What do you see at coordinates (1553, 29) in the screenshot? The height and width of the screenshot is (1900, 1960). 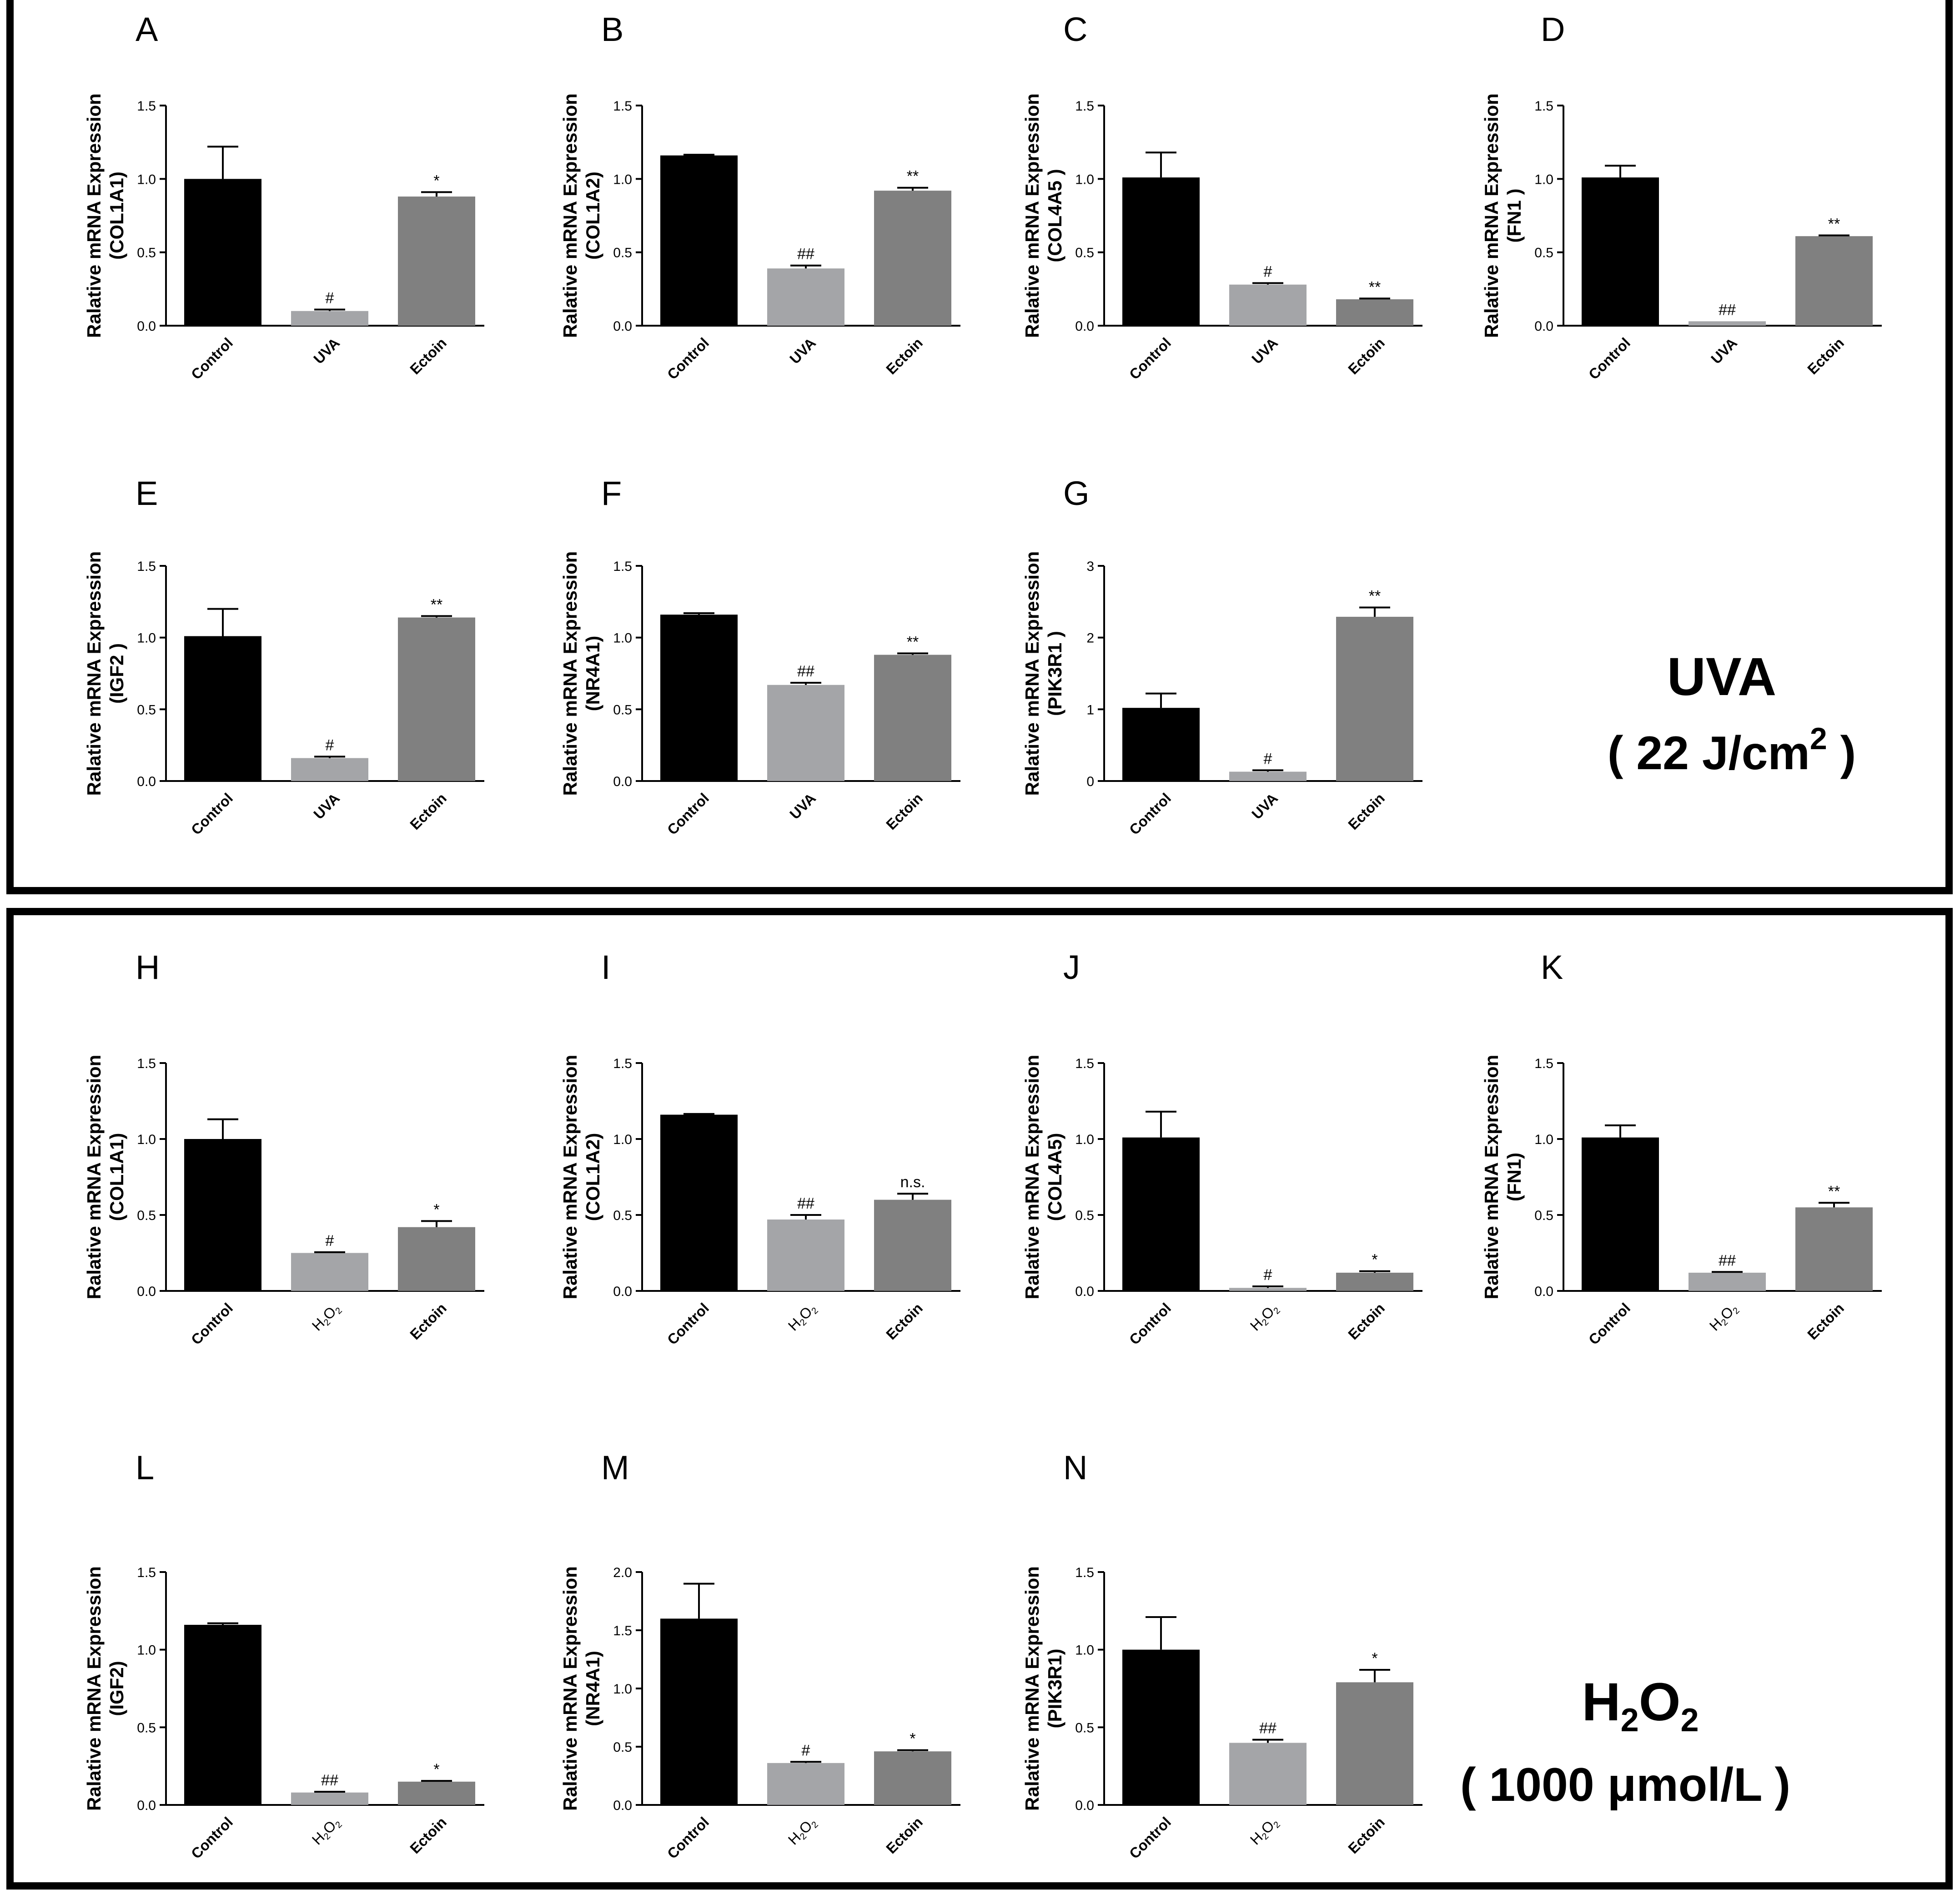 I see `panel-letter: D` at bounding box center [1553, 29].